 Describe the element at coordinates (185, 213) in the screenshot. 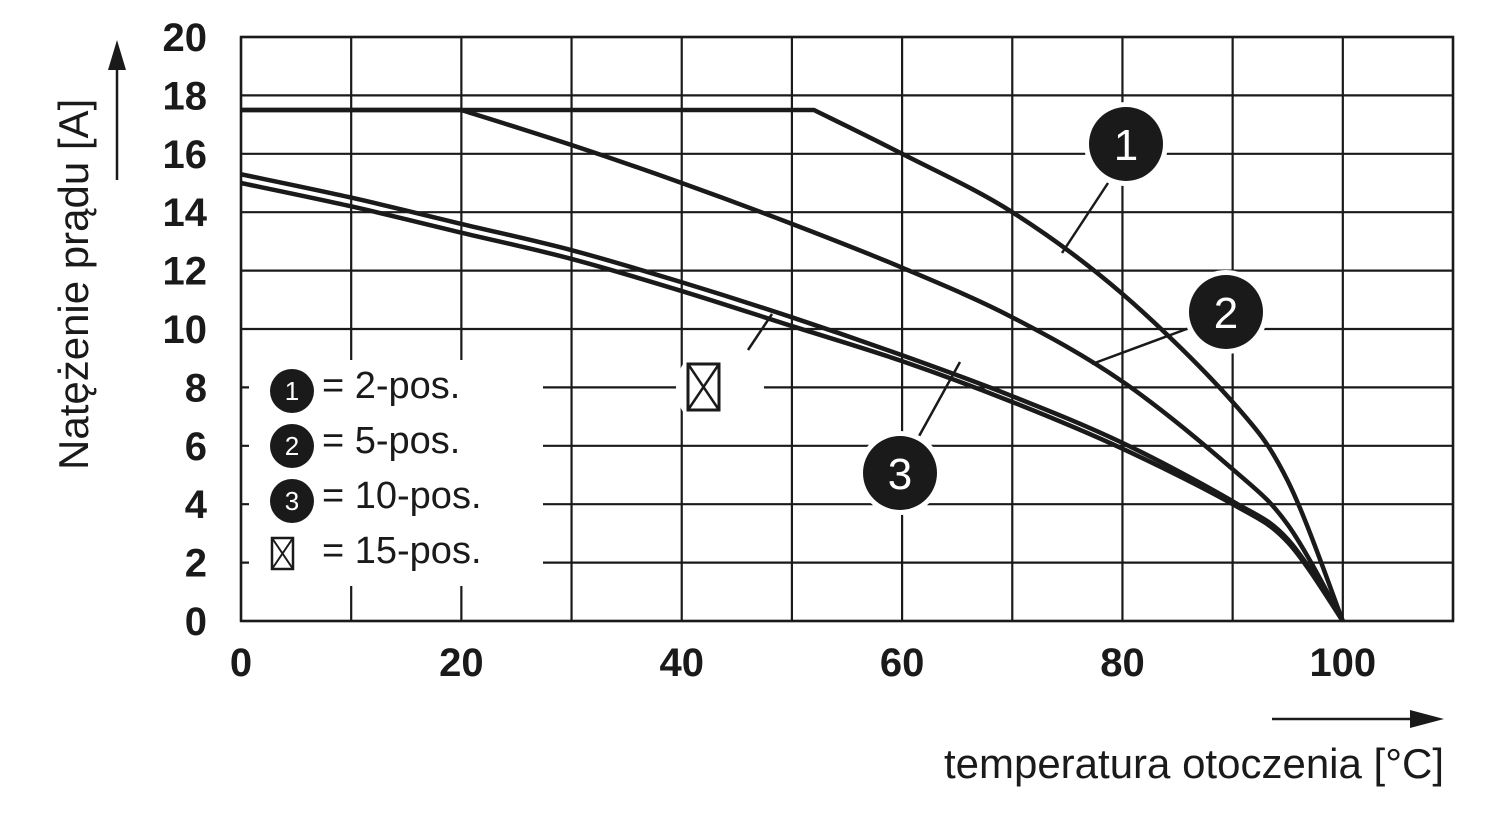

I see `y-tick-label: 14` at that location.